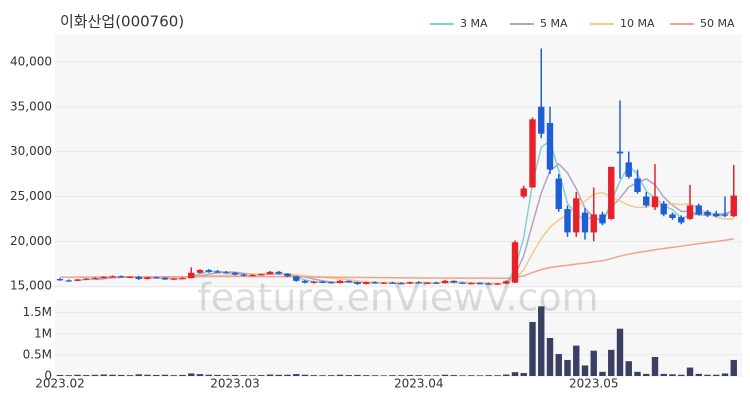 The width and height of the screenshot is (750, 400). I want to click on y-tick-label: 30,000, so click(31, 151).